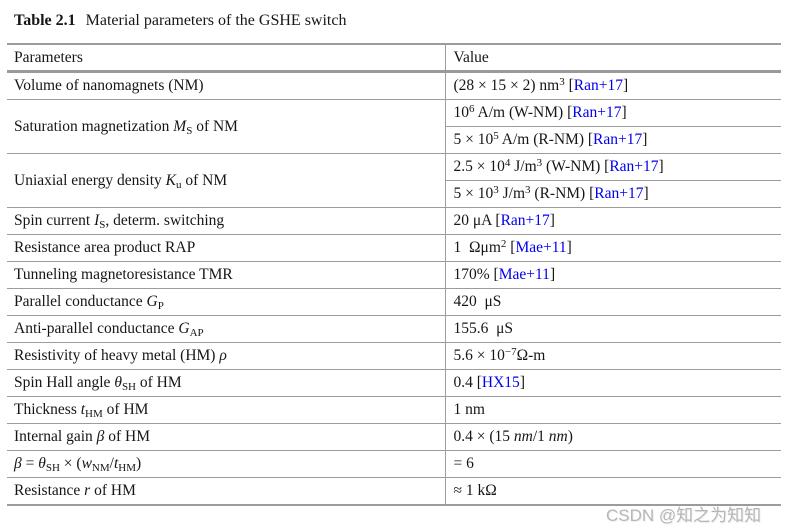 The width and height of the screenshot is (795, 532). I want to click on superscript-segment: 4, so click(507, 163).